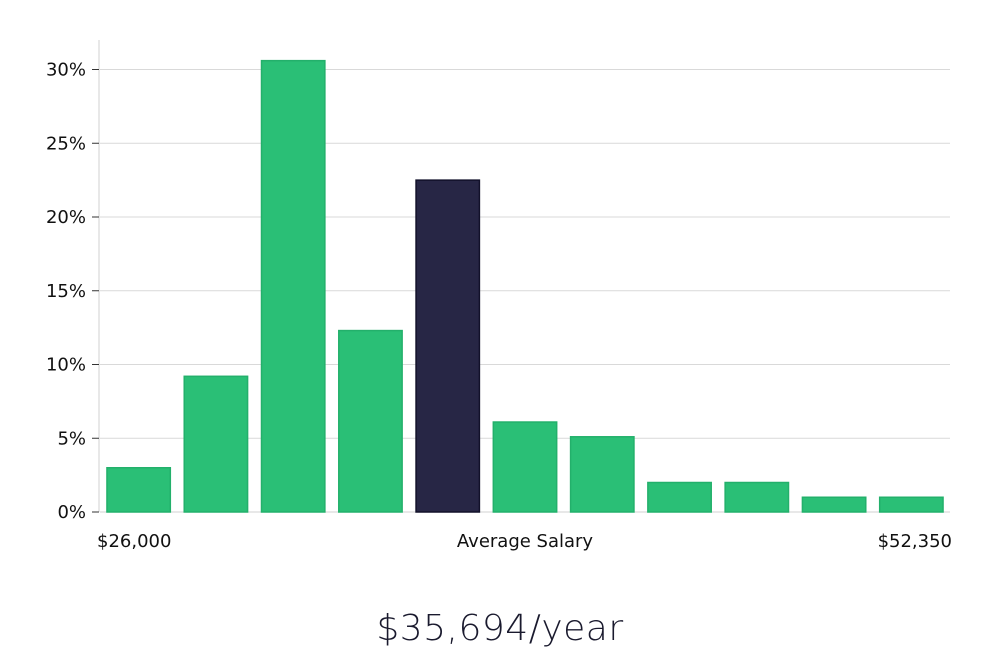 This screenshot has height=660, width=1000. Describe the element at coordinates (71, 438) in the screenshot. I see `y-tick-label-5: 5%` at that location.